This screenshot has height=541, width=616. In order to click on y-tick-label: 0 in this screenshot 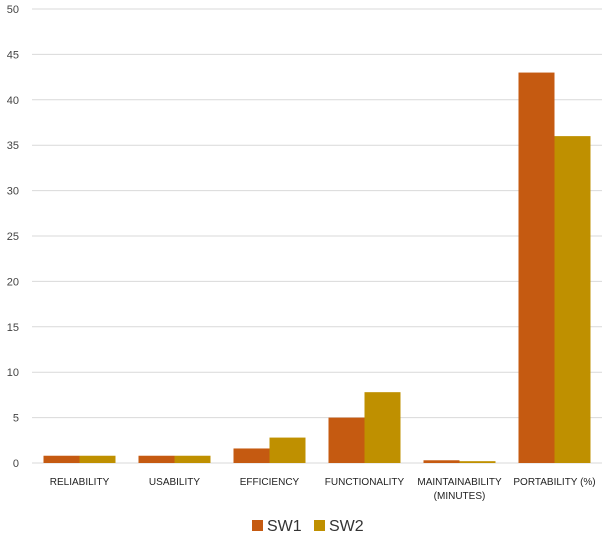, I will do `click(16, 464)`.